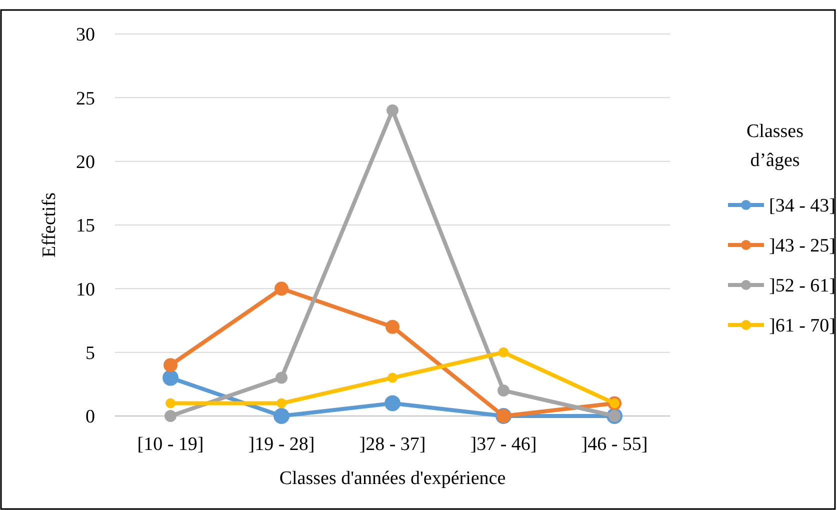 This screenshot has height=510, width=837. I want to click on x-tick-label: ]37 - 46], so click(503, 444).